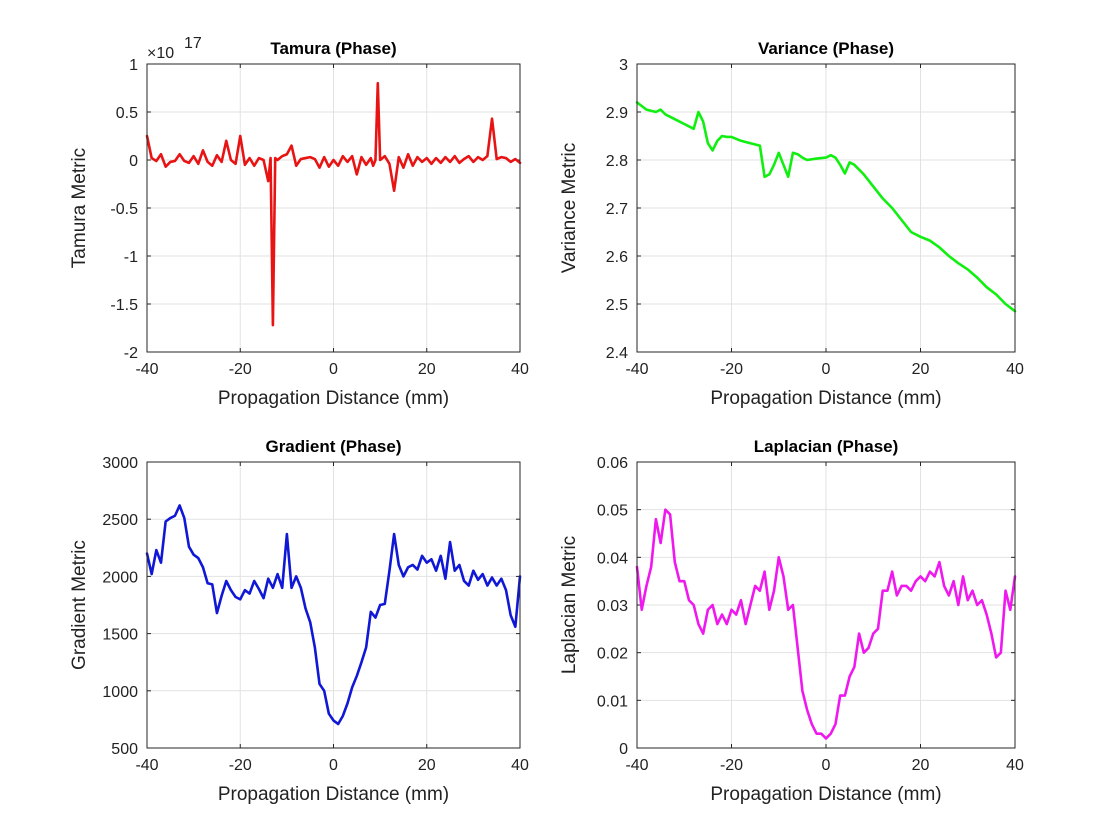 The height and width of the screenshot is (840, 1120). I want to click on tamura-x-tick-label: -40, so click(146, 369).